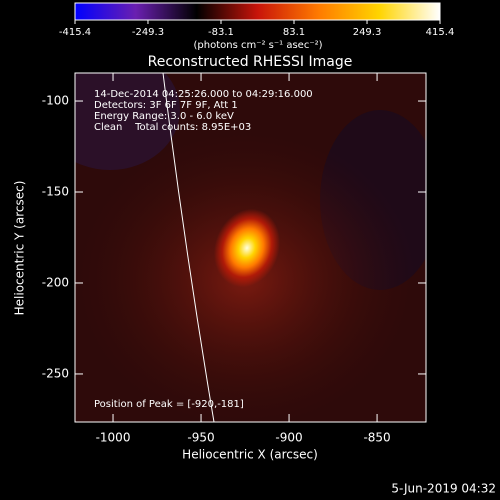  I want to click on annotation: Position of Peak = [-920,-181], so click(169, 404).